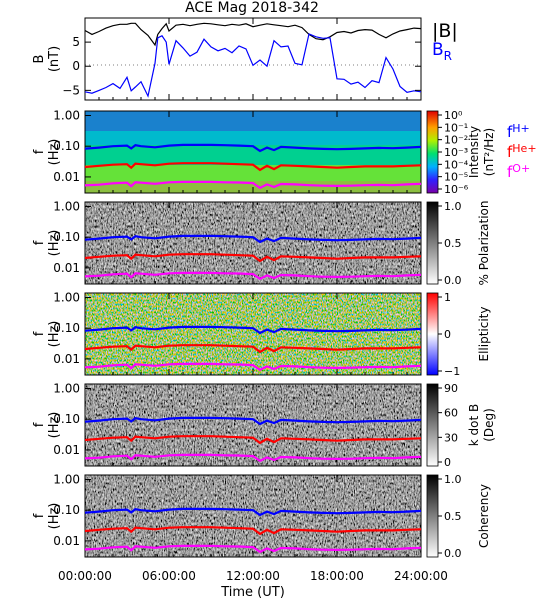  I want to click on legend-fo-plus: fO+, so click(518, 171).